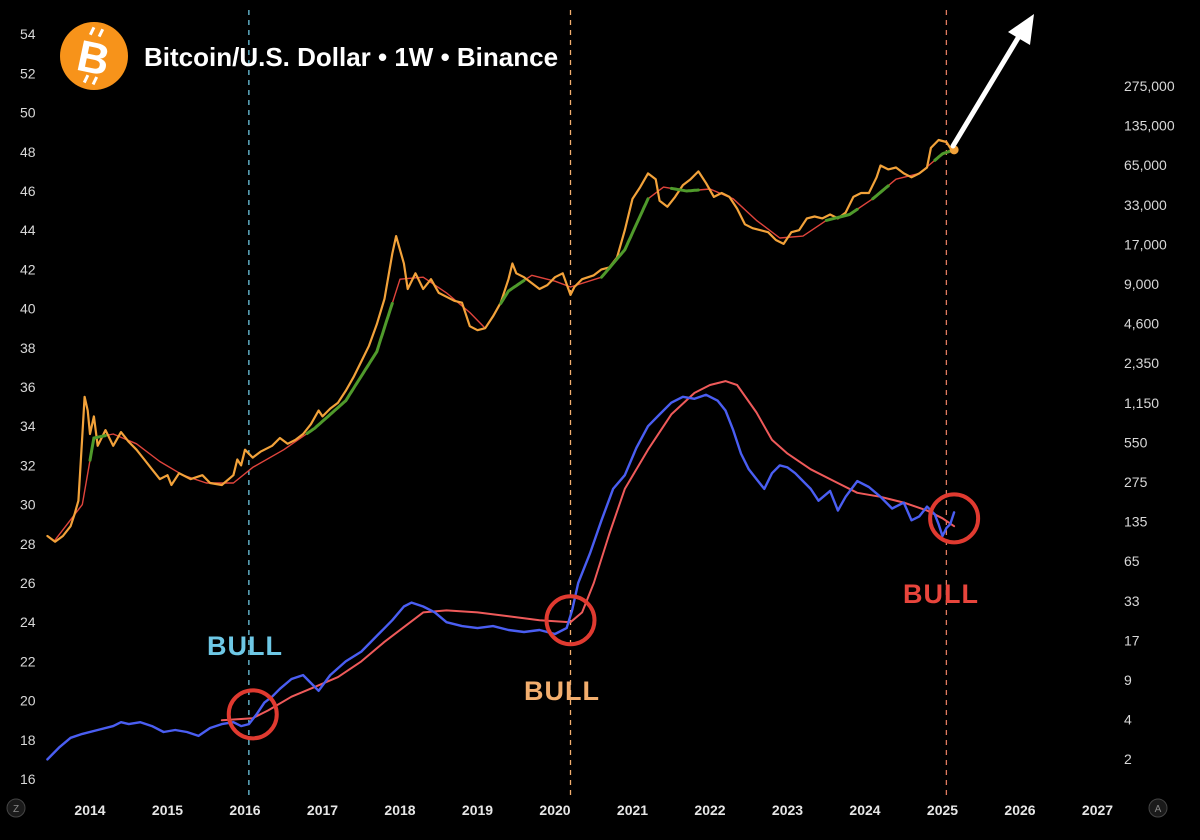 The width and height of the screenshot is (1200, 840). Describe the element at coordinates (1136, 522) in the screenshot. I see `right-y-tick: 135` at that location.